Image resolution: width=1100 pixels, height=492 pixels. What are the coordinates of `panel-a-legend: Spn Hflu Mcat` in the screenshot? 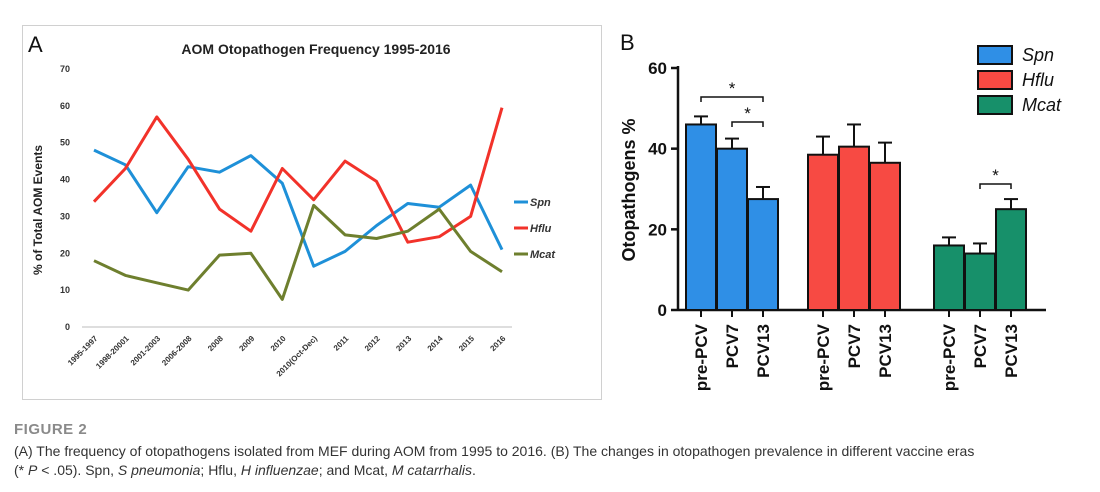 It's located at (535, 229).